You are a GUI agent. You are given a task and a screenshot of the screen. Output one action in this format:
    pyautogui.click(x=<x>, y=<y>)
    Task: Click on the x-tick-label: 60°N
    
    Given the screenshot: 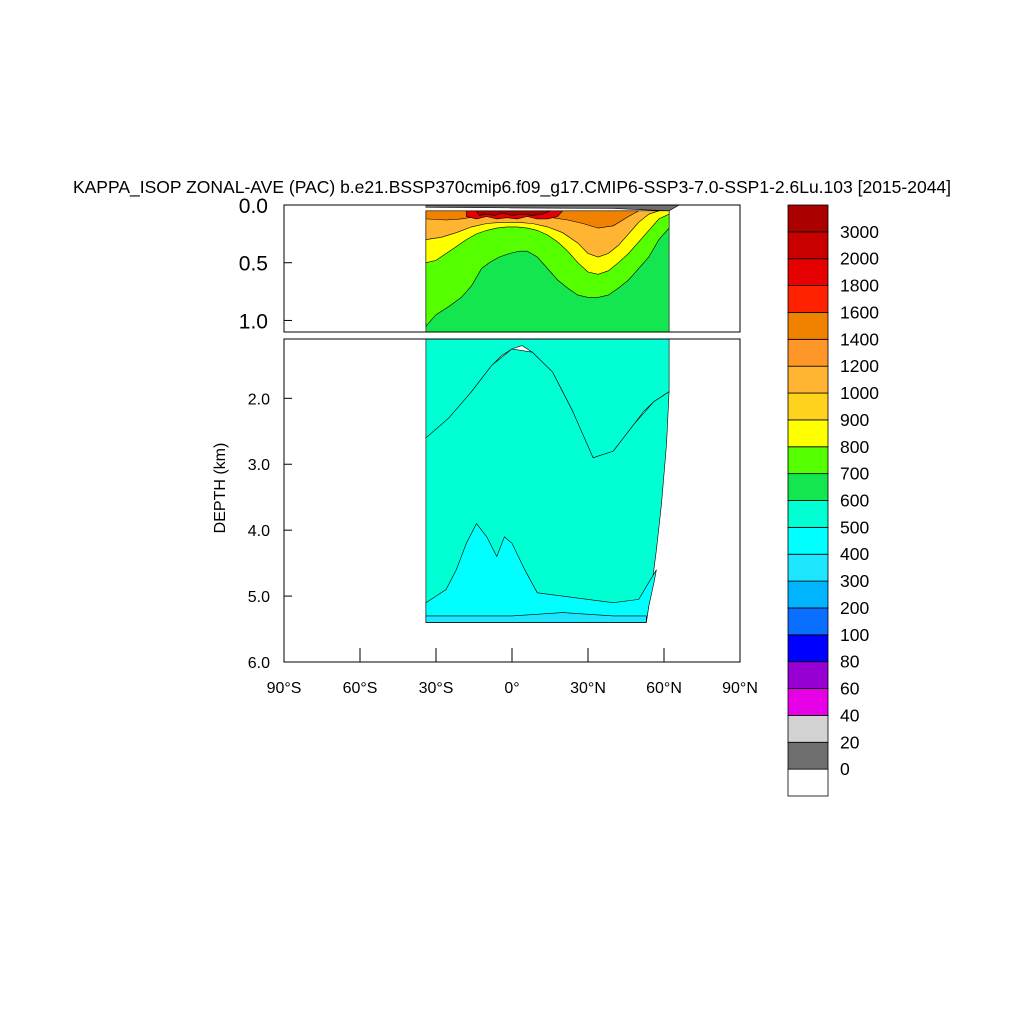 What is the action you would take?
    pyautogui.click(x=664, y=688)
    